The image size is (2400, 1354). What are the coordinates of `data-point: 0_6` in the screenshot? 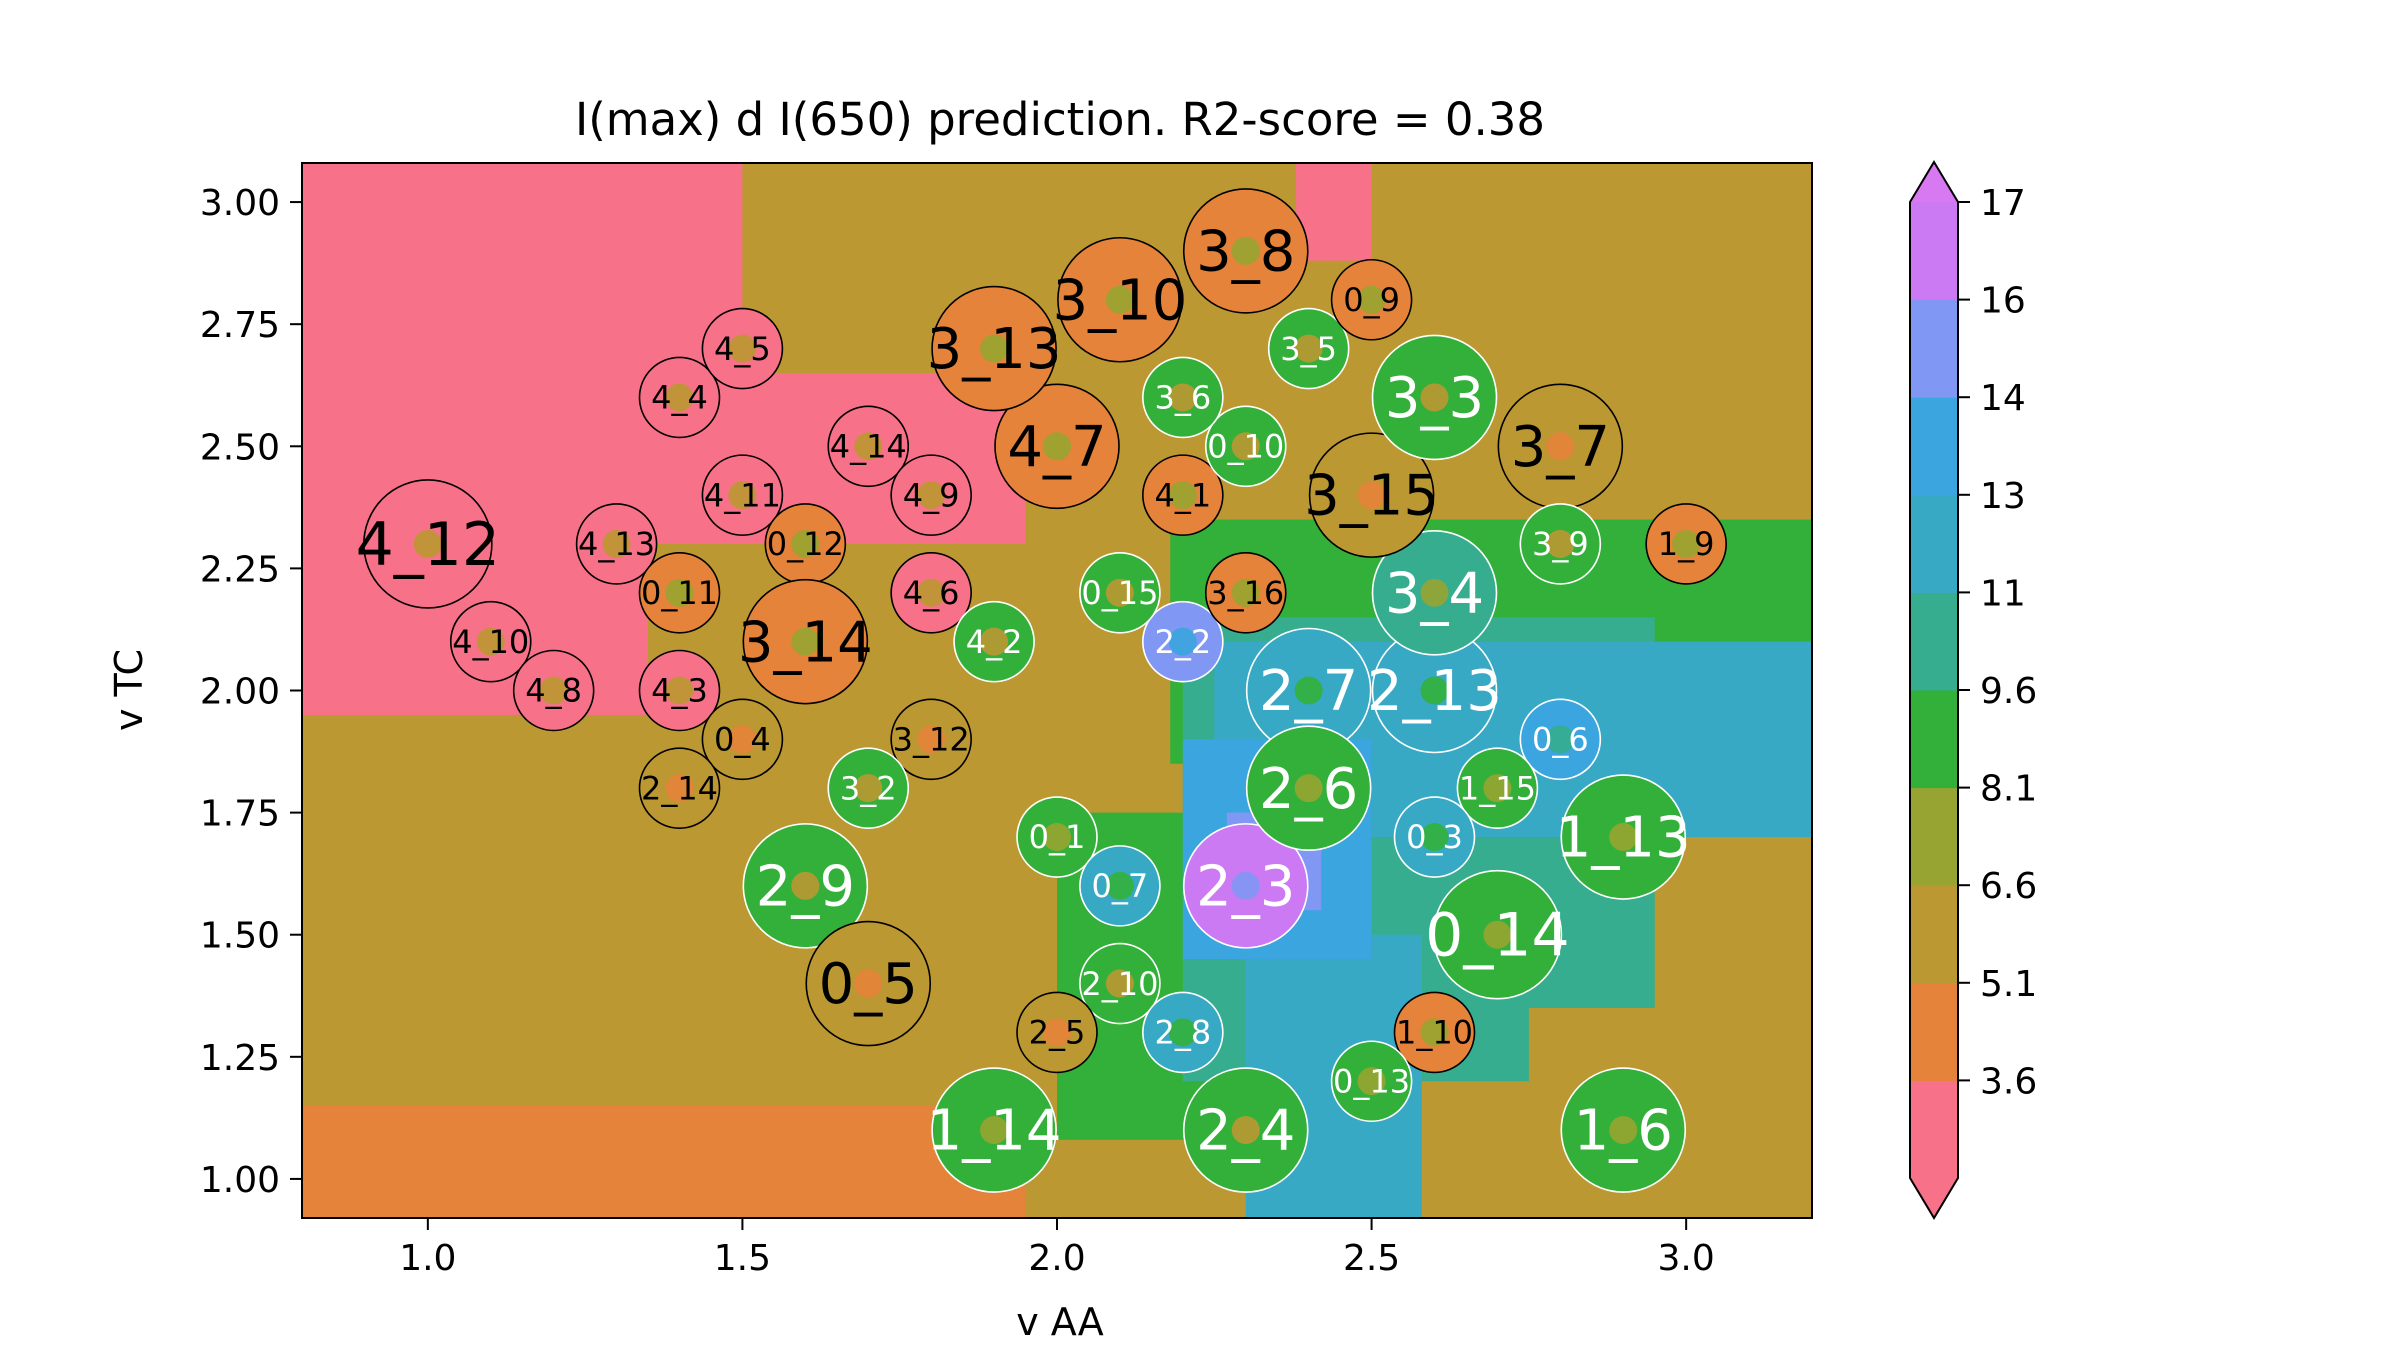 It's located at (1560, 739).